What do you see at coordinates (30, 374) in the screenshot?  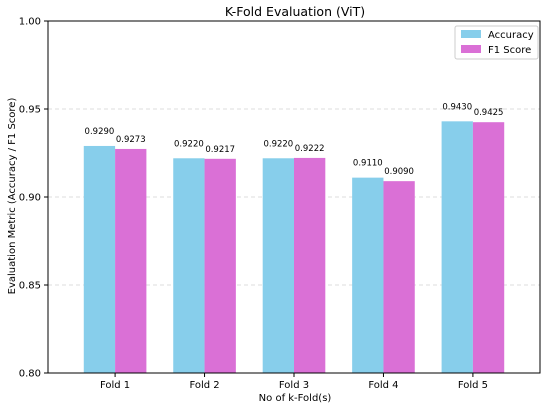 I see `y-tick-label: 0.80` at bounding box center [30, 374].